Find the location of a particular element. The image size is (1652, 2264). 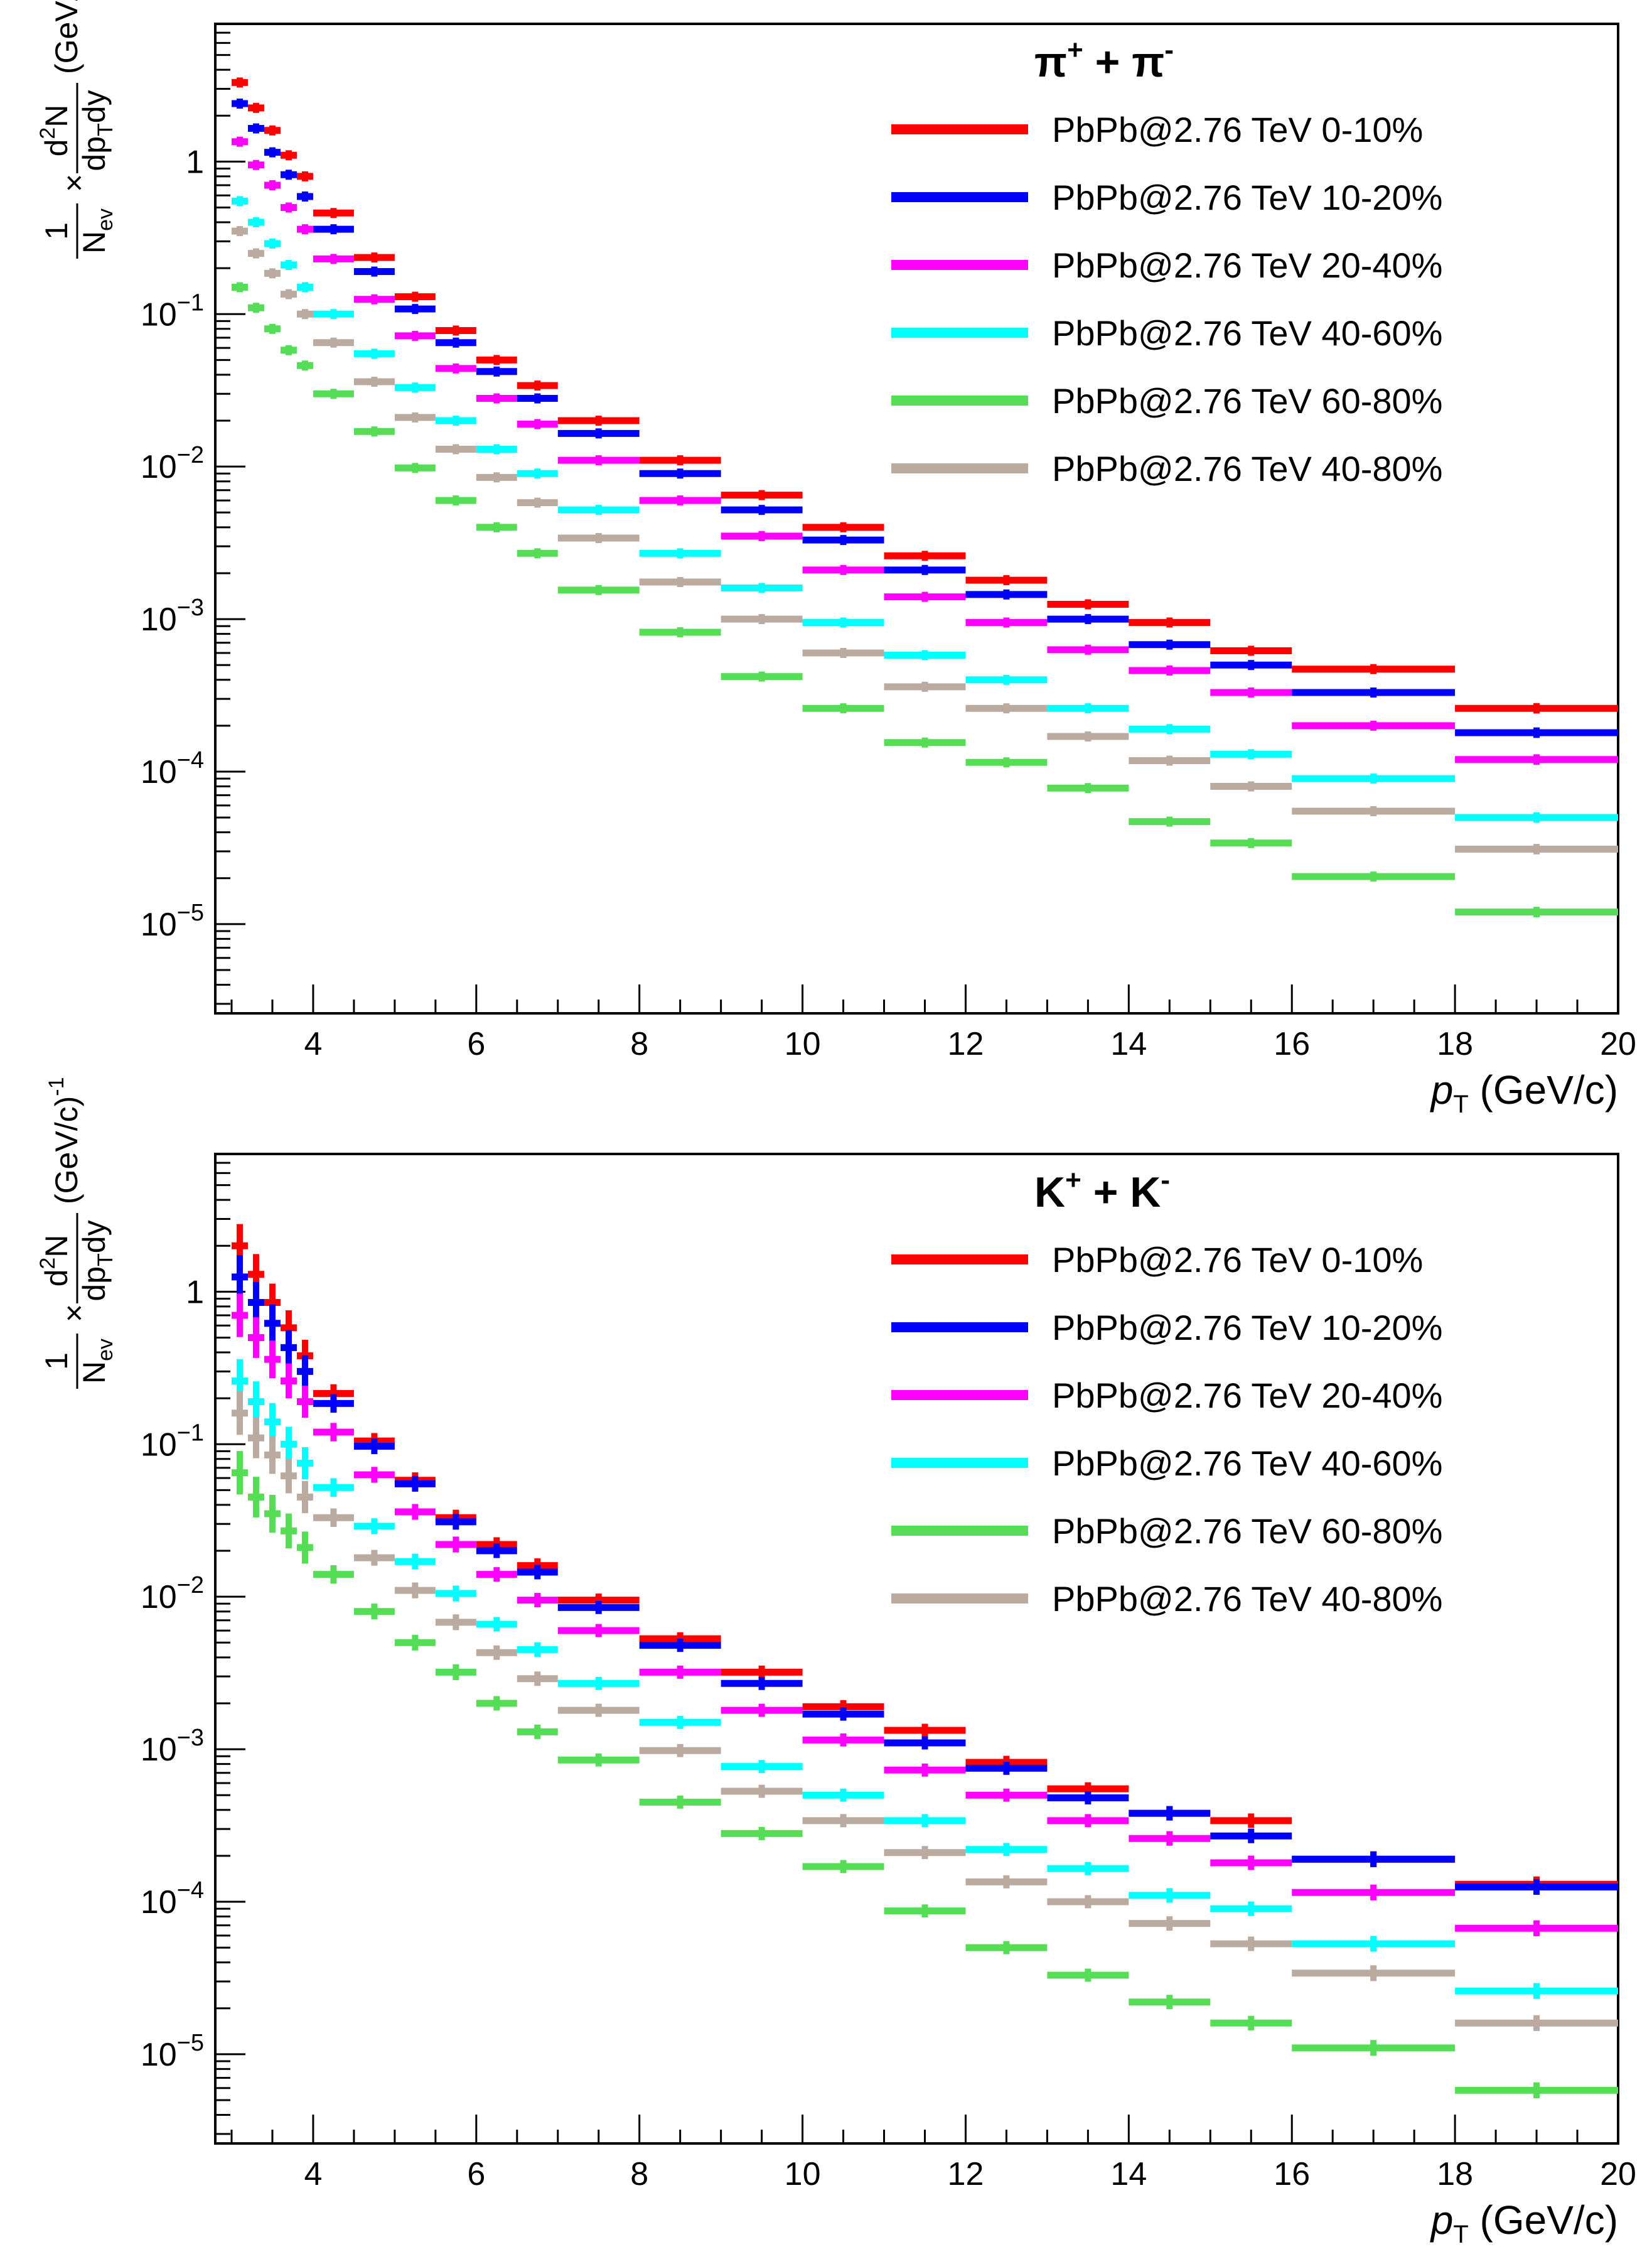

x-tick-label: 4 is located at coordinates (313, 1044).